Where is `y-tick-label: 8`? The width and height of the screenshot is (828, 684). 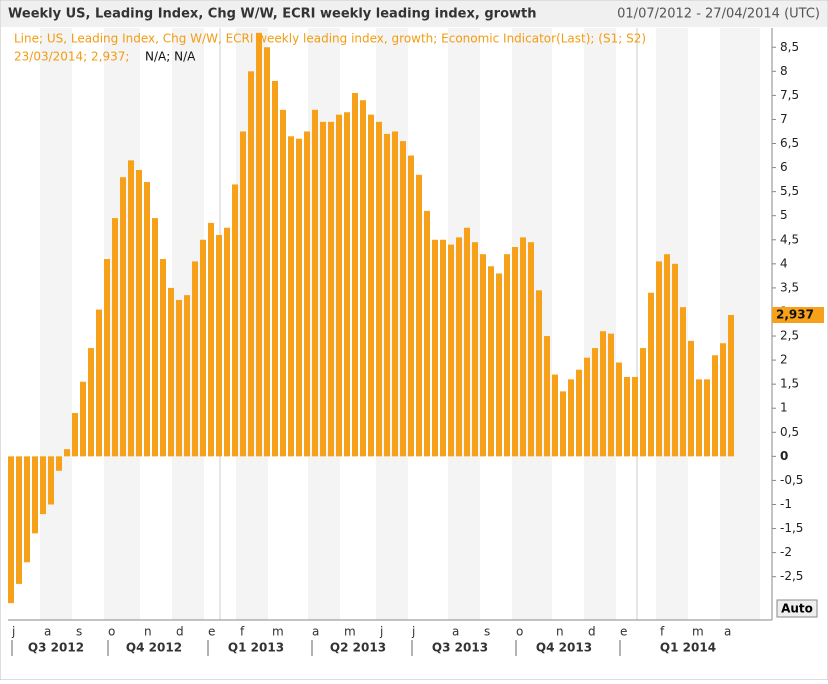
y-tick-label: 8 is located at coordinates (784, 71).